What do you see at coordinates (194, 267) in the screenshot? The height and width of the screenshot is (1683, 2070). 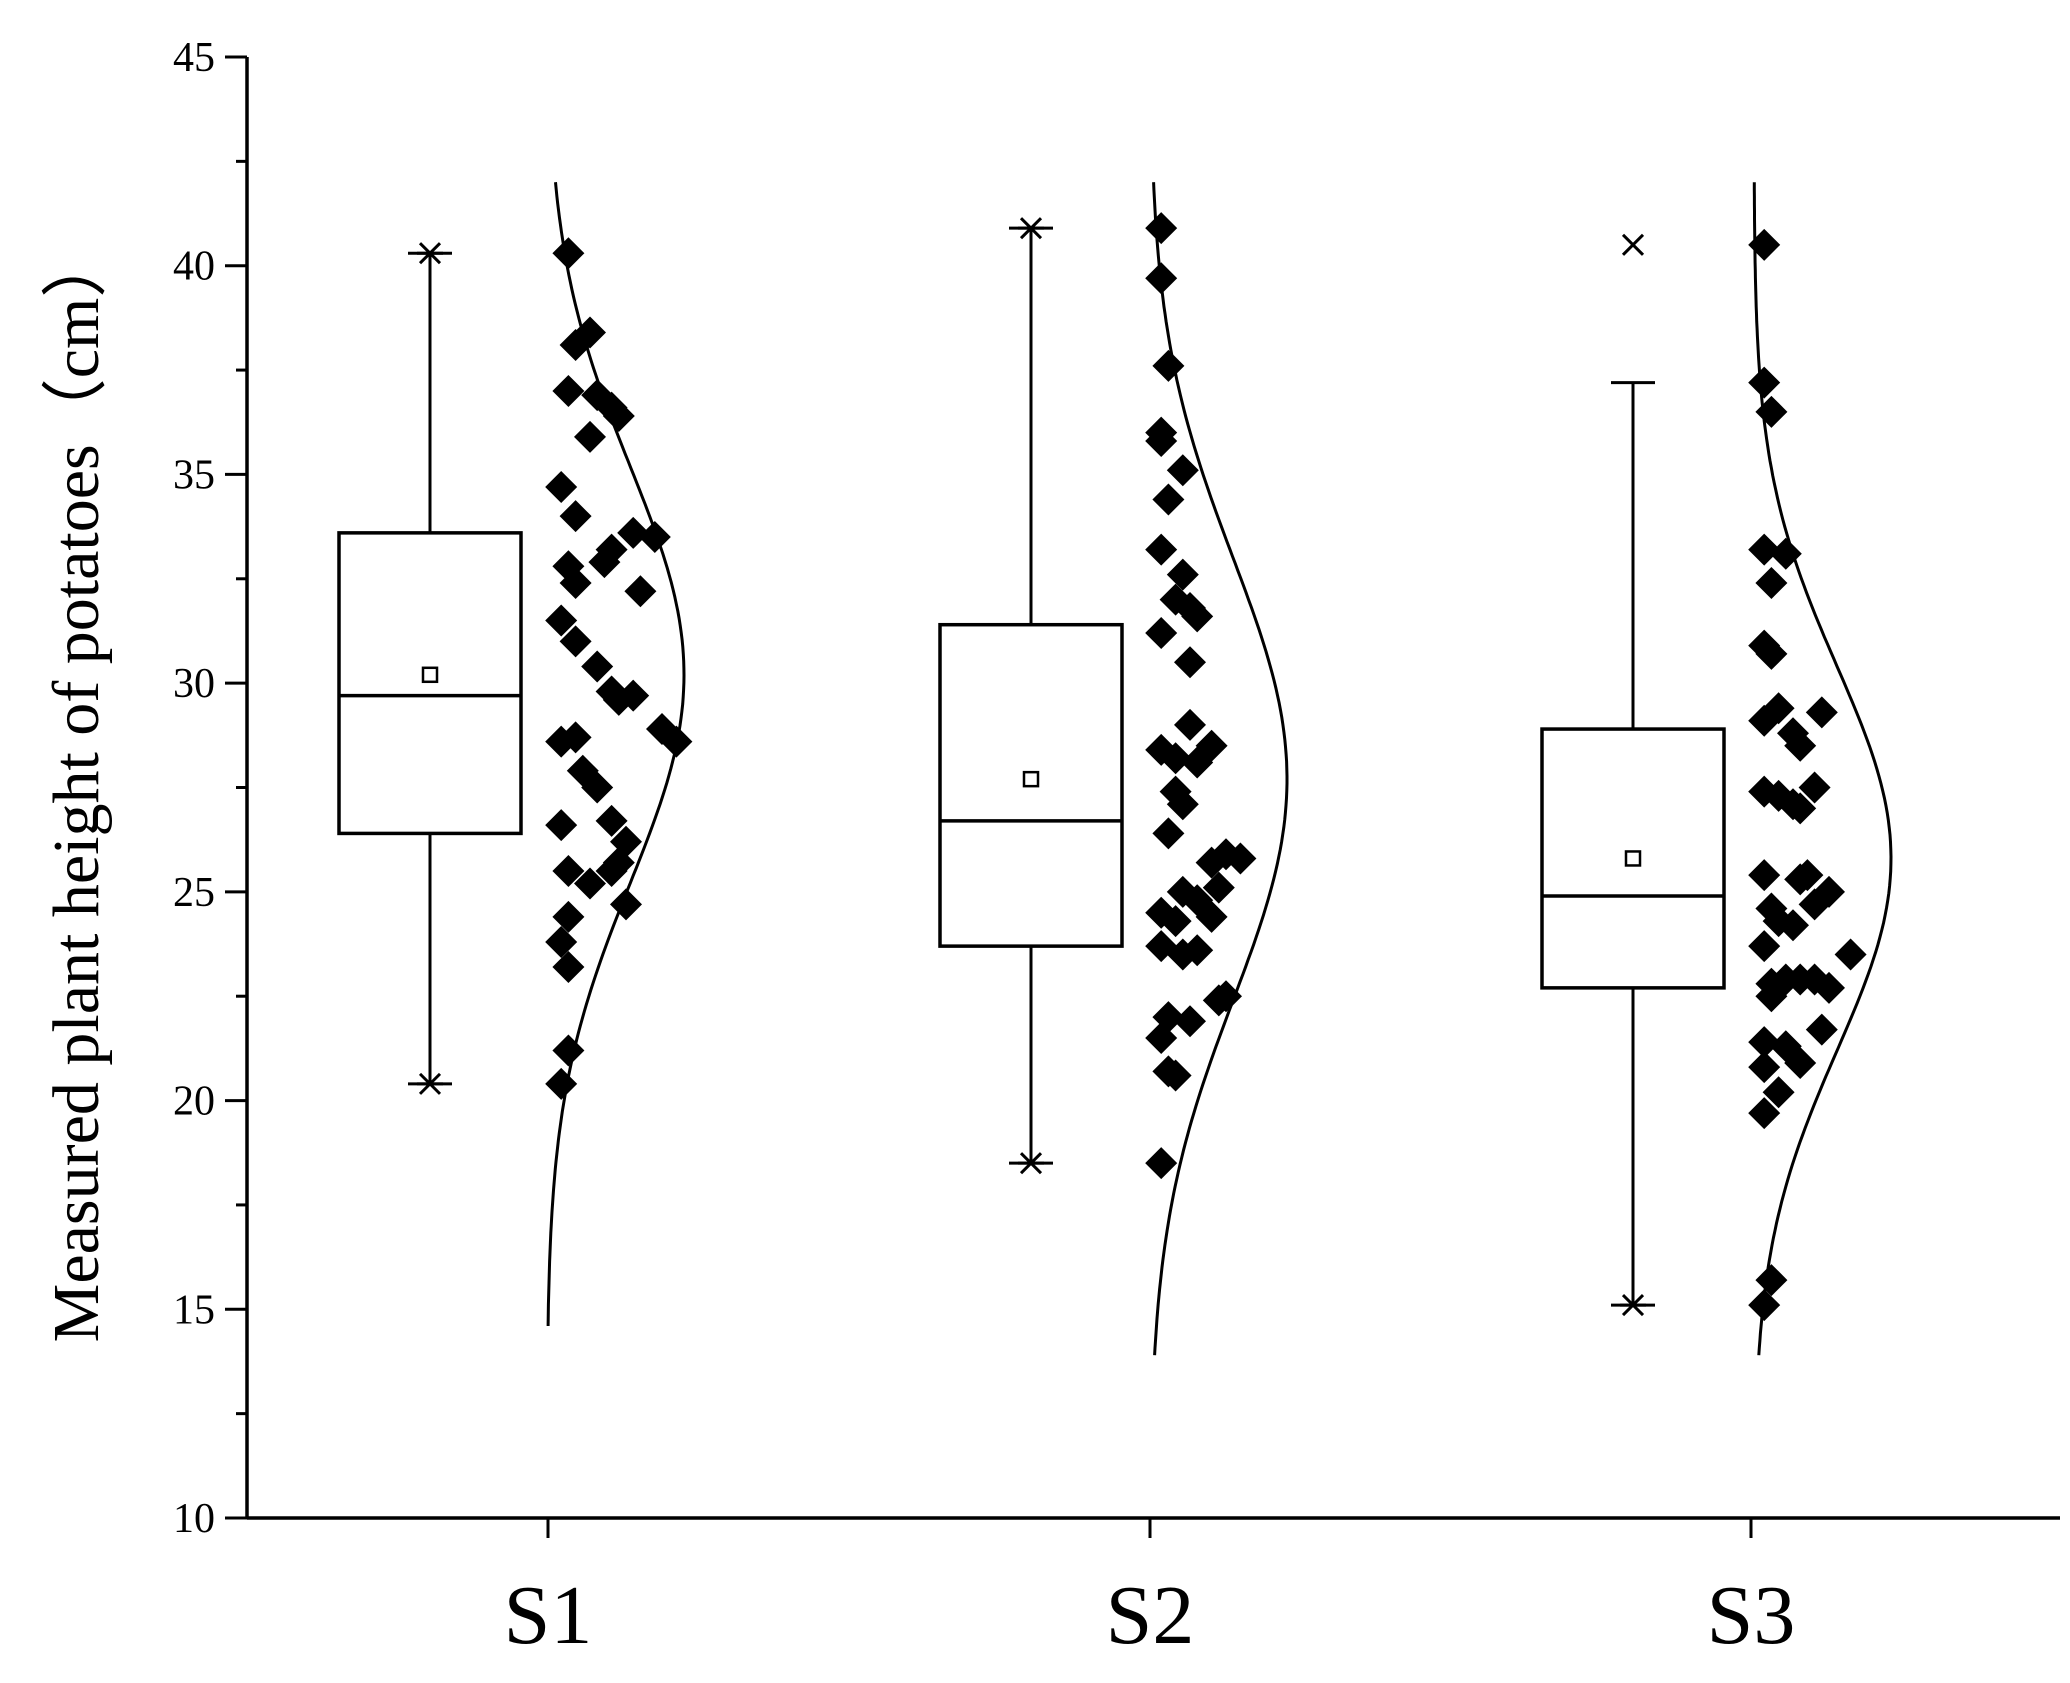 I see `y-tick-label: 40` at bounding box center [194, 267].